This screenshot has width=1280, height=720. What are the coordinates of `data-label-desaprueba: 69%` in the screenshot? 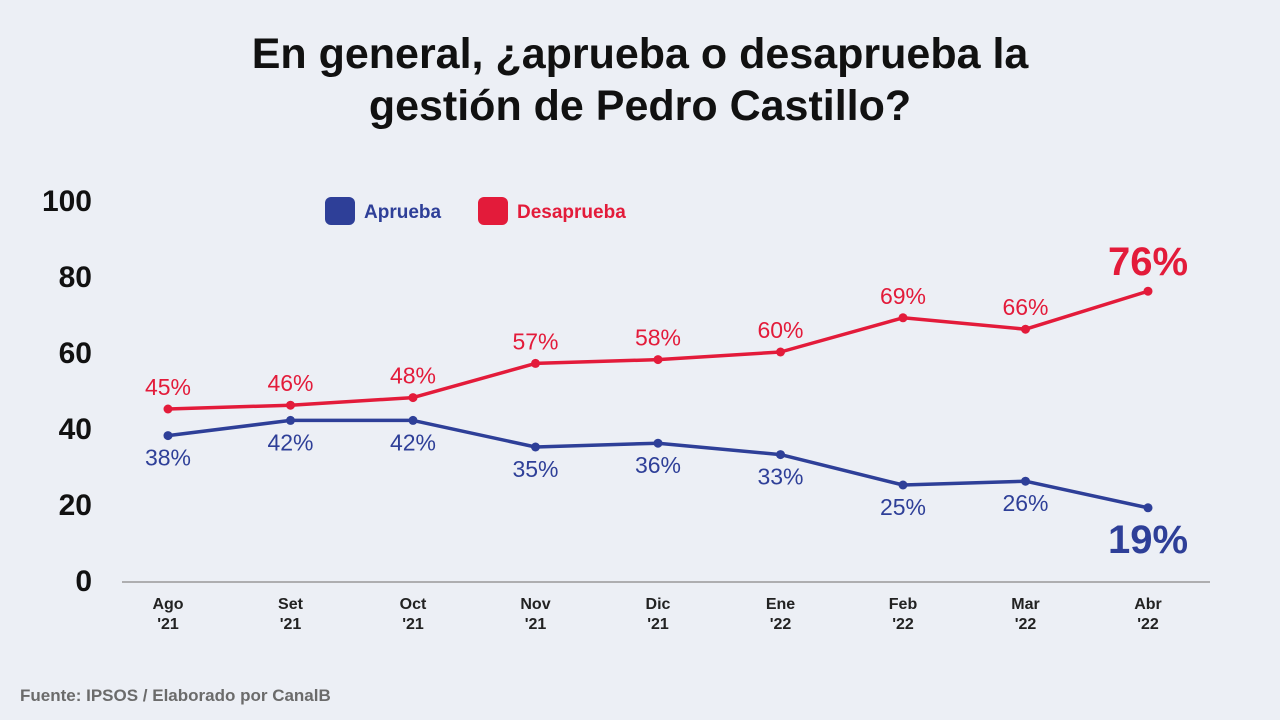 It's located at (903, 296).